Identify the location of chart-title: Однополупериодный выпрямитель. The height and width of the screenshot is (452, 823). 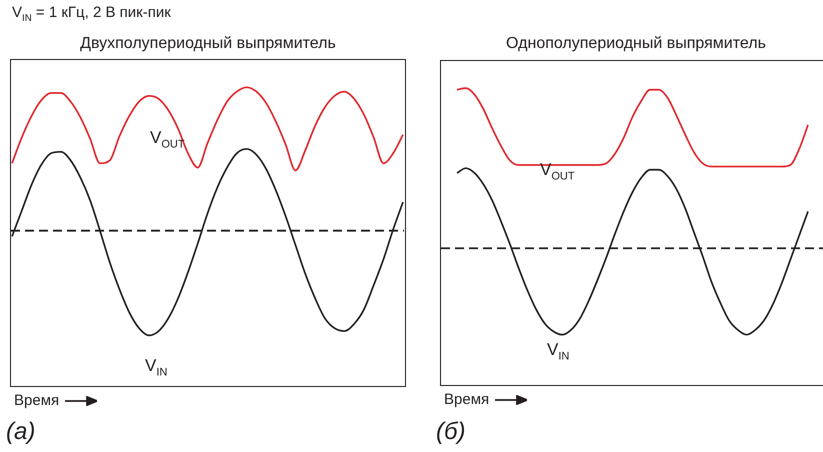
(636, 44).